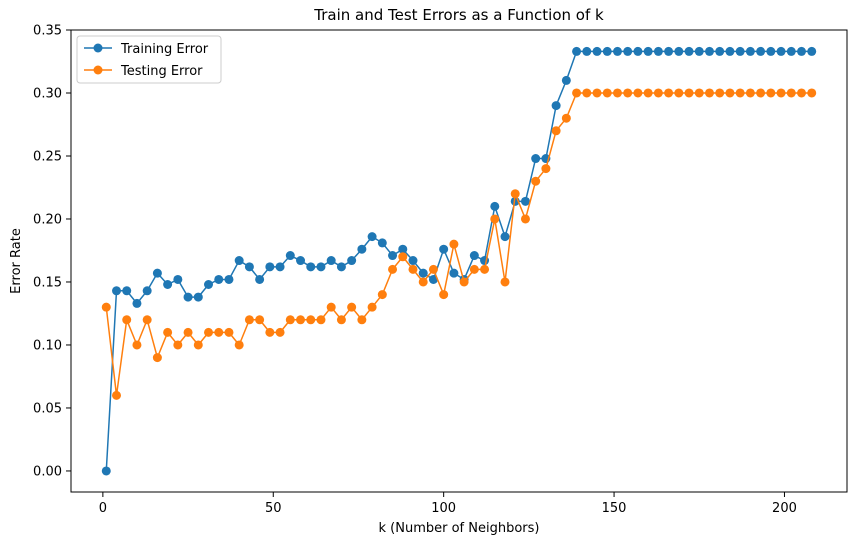 The width and height of the screenshot is (855, 545). What do you see at coordinates (443, 508) in the screenshot?
I see `x-tick-label: 100` at bounding box center [443, 508].